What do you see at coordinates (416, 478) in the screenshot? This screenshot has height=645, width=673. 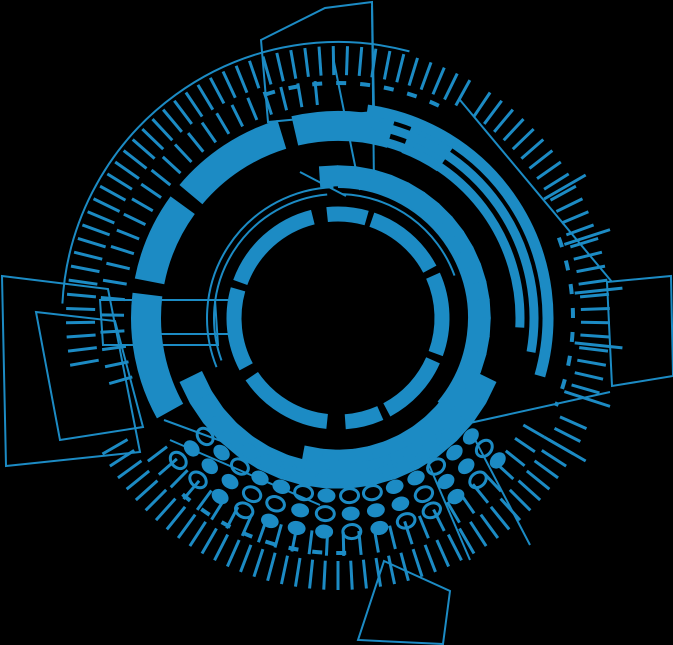 I see `data-dot-matrix-dot-r1-c3` at bounding box center [416, 478].